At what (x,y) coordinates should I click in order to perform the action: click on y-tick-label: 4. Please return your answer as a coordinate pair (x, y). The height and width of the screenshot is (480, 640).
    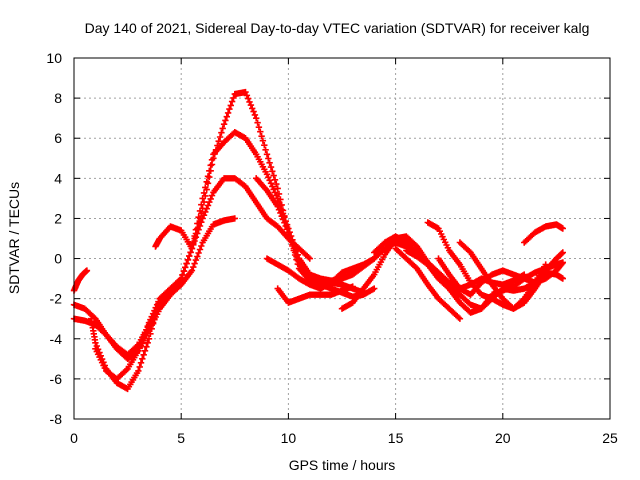
    Looking at the image, I should click on (58, 178).